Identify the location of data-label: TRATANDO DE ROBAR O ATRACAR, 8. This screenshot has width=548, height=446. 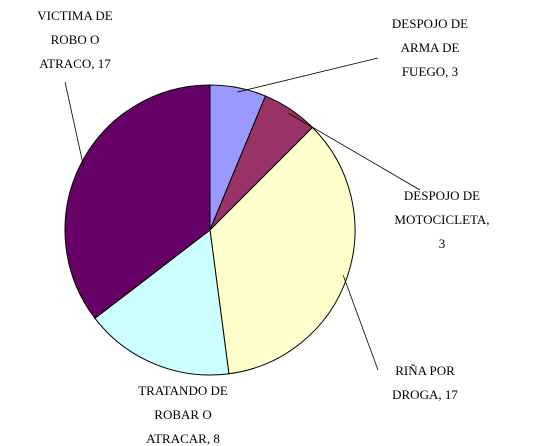
(183, 414).